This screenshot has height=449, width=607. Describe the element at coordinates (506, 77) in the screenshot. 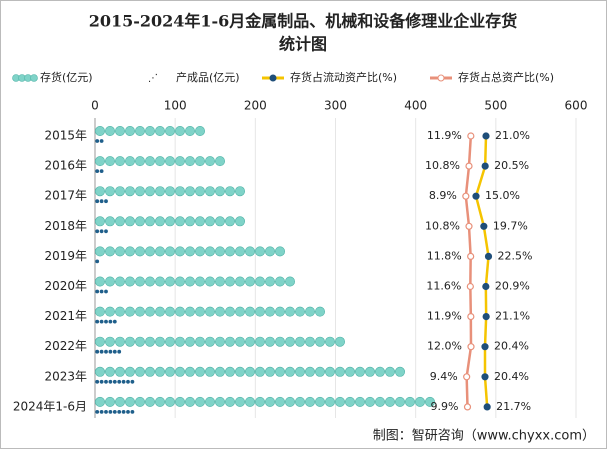

I see `legend-label: 存货占总资产比(%)` at that location.